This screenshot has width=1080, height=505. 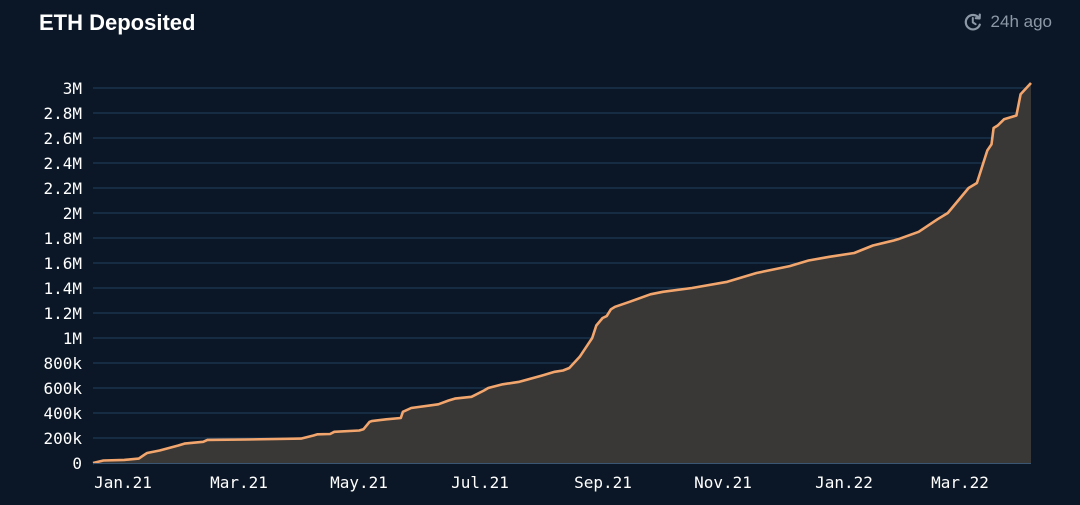 What do you see at coordinates (359, 482) in the screenshot?
I see `x-tick-label: May.21` at bounding box center [359, 482].